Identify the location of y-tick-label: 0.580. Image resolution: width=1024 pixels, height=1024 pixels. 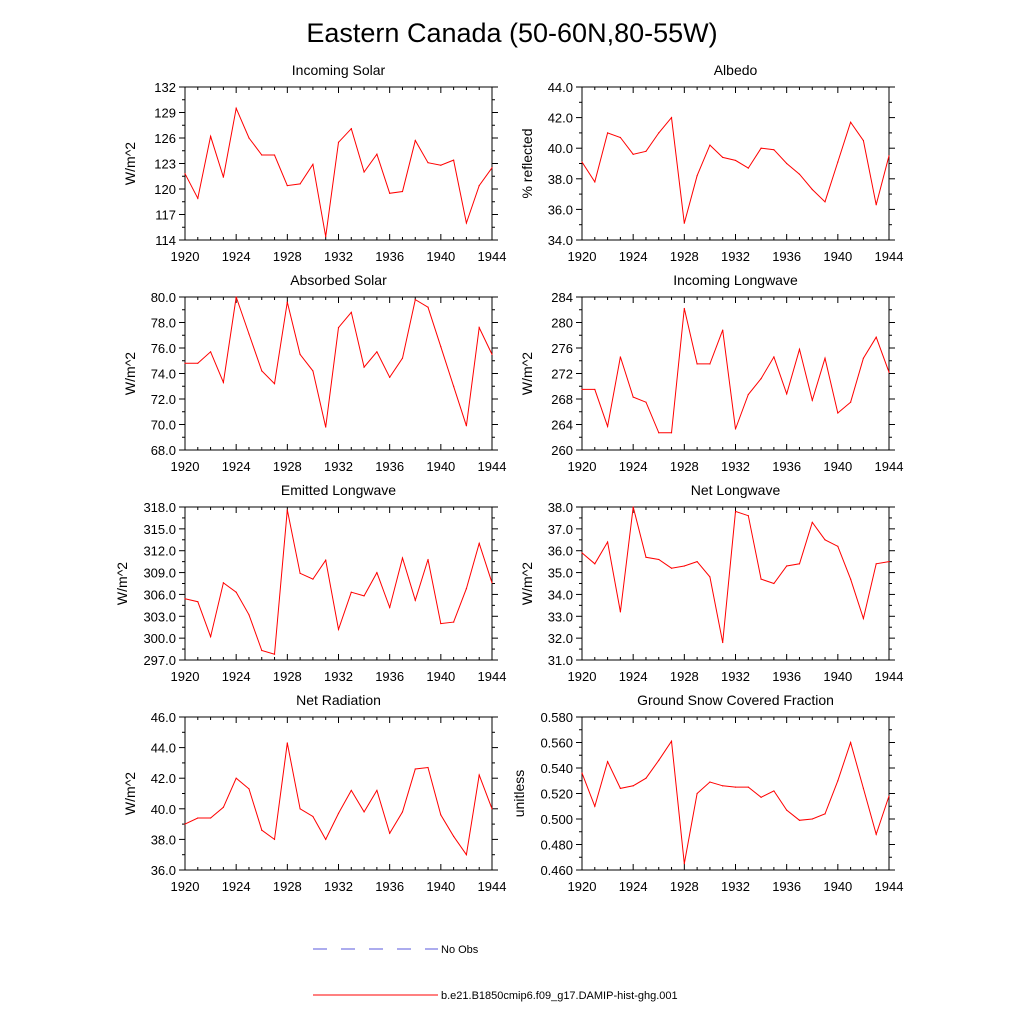
(556, 717).